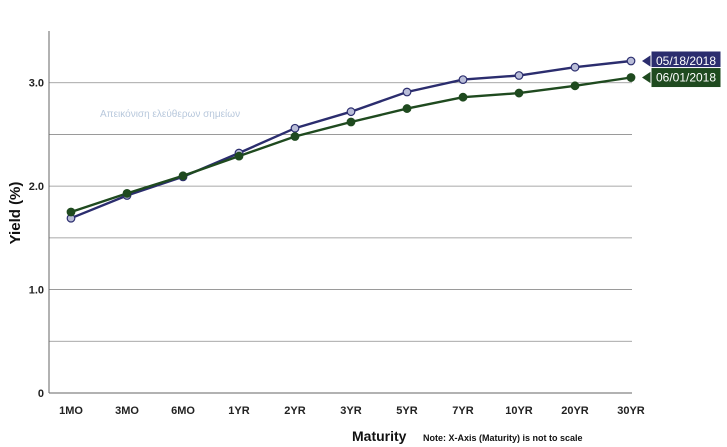  Describe the element at coordinates (503, 438) in the screenshot. I see `x-axis-note: Note: X-Axis (Maturity) is not to scale` at that location.